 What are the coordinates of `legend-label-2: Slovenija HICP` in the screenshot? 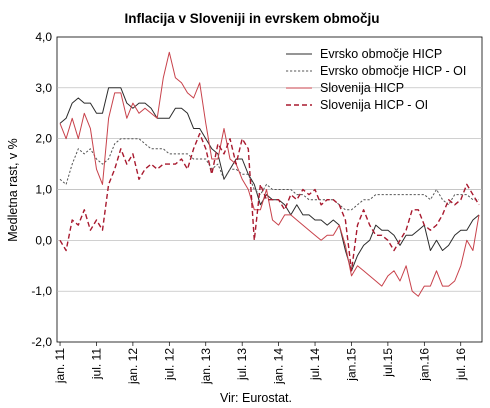 It's located at (362, 88).